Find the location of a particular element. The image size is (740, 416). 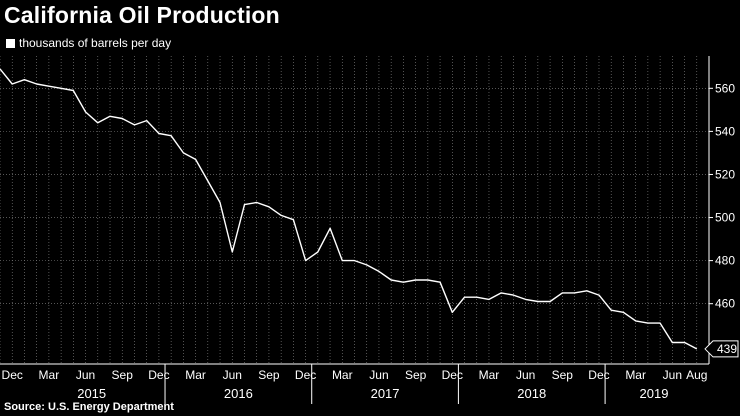

year-label: 2018 is located at coordinates (531, 393).